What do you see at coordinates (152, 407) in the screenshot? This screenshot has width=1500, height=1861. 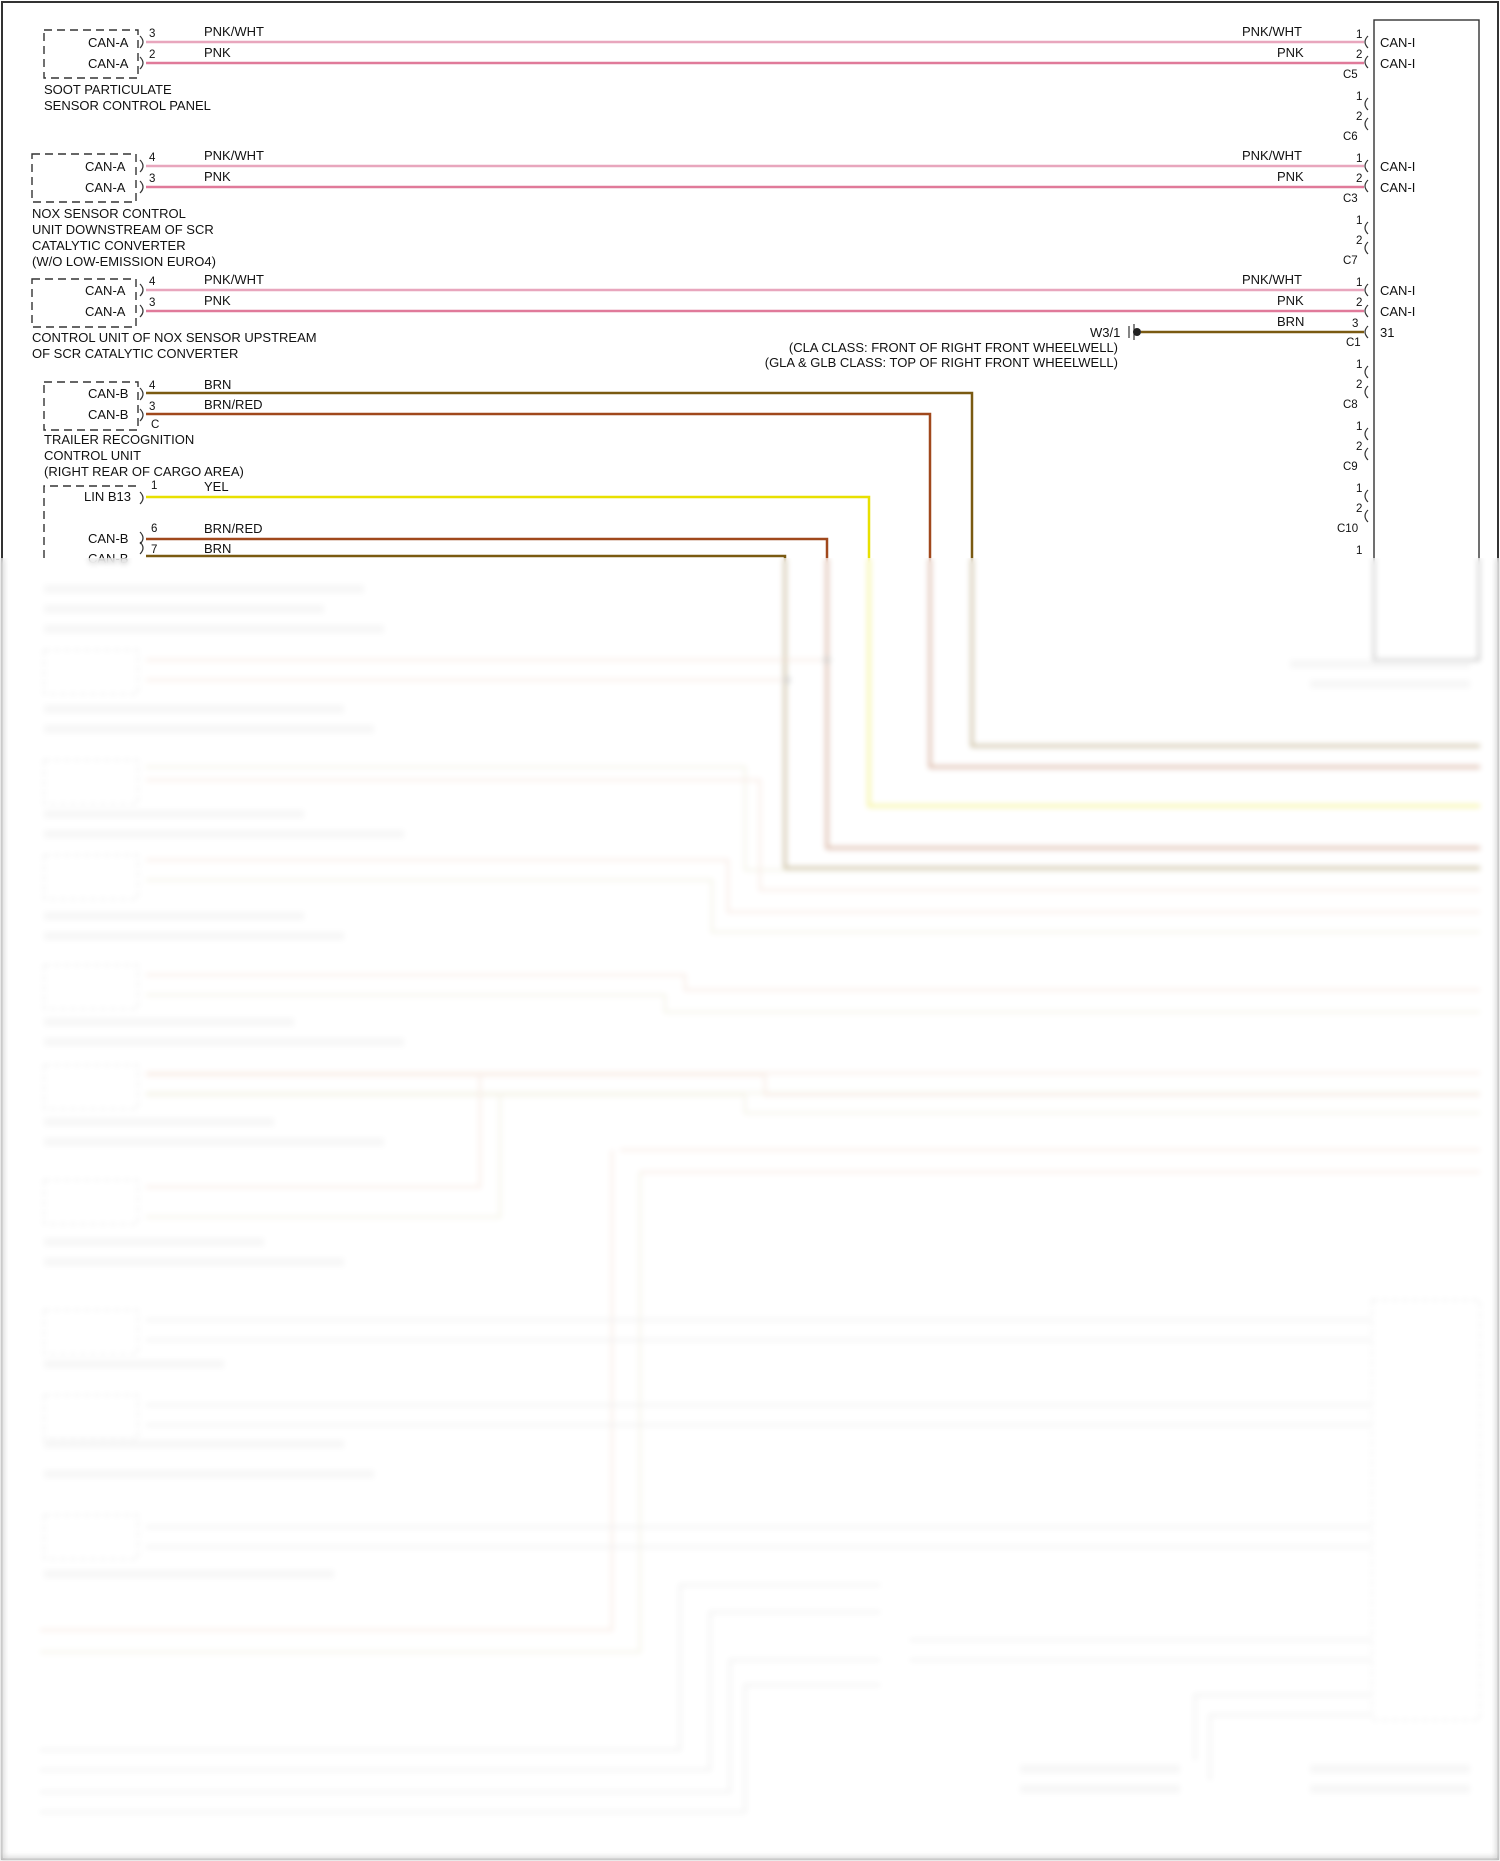 I see `trailer-pin2-number: 3` at bounding box center [152, 407].